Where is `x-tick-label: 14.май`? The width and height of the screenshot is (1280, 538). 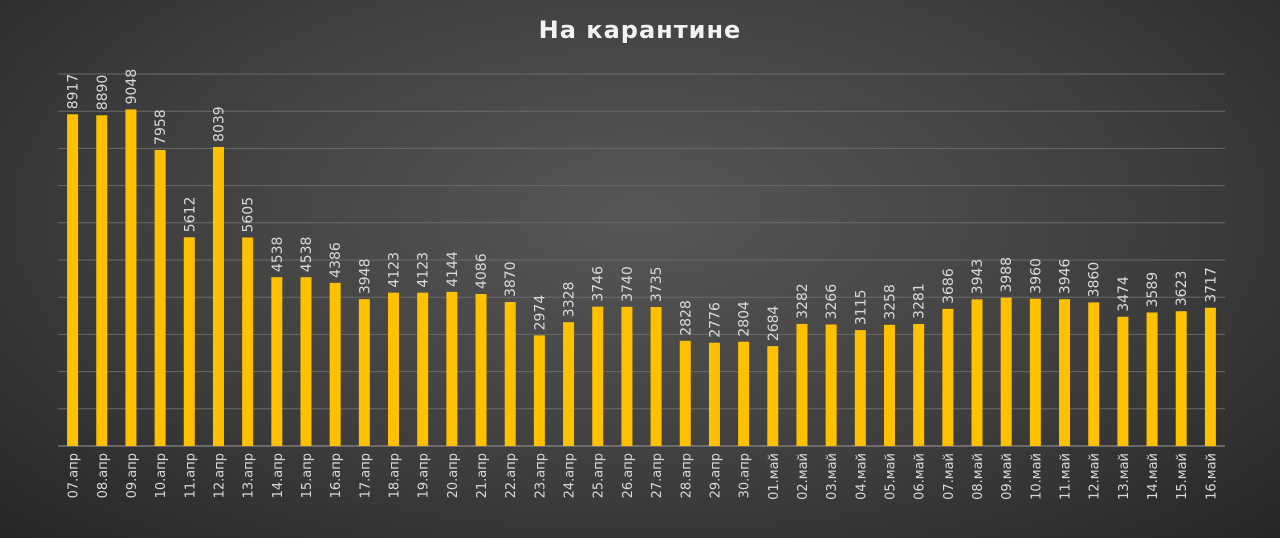
x-tick-label: 14.май is located at coordinates (1153, 476).